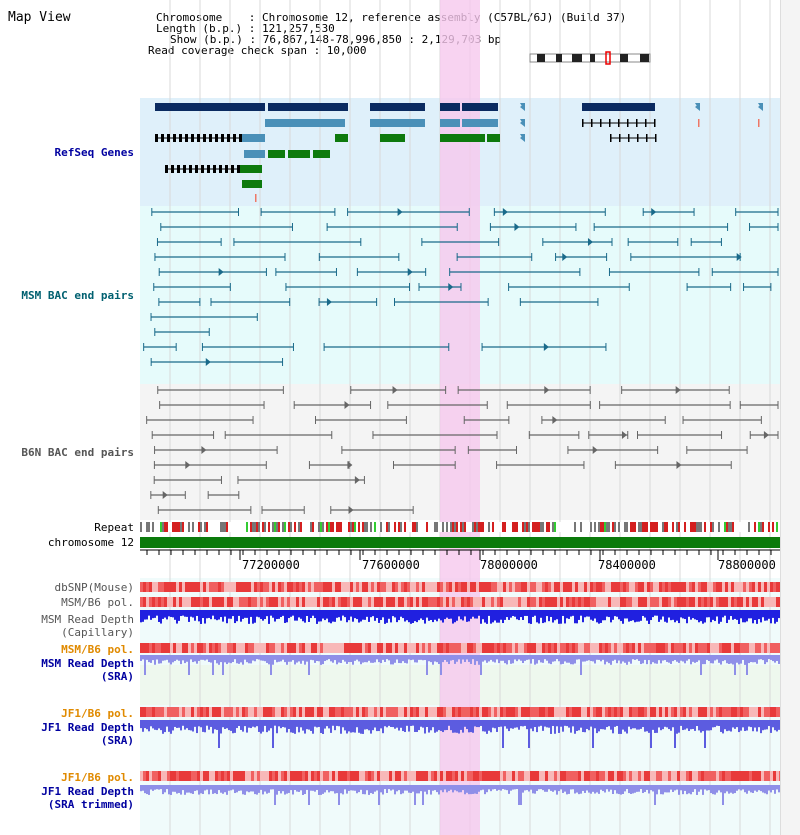  I want to click on label-refseq-genes: RefSeq Genes, so click(94, 152).